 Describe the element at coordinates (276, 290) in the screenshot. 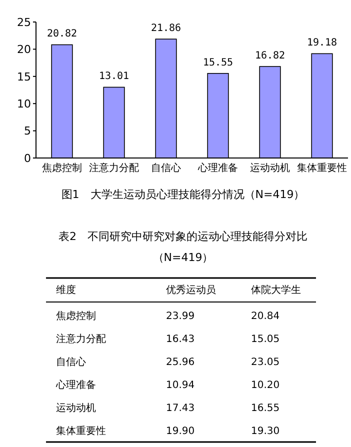

I see `text: 体院大学生` at that location.